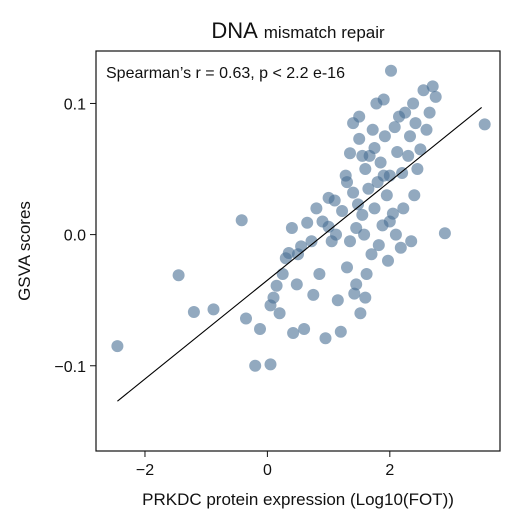  Describe the element at coordinates (225, 73) in the screenshot. I see `correlation-annotation: Spearman’s r = 0.63, p < 2.2 e-16` at that location.